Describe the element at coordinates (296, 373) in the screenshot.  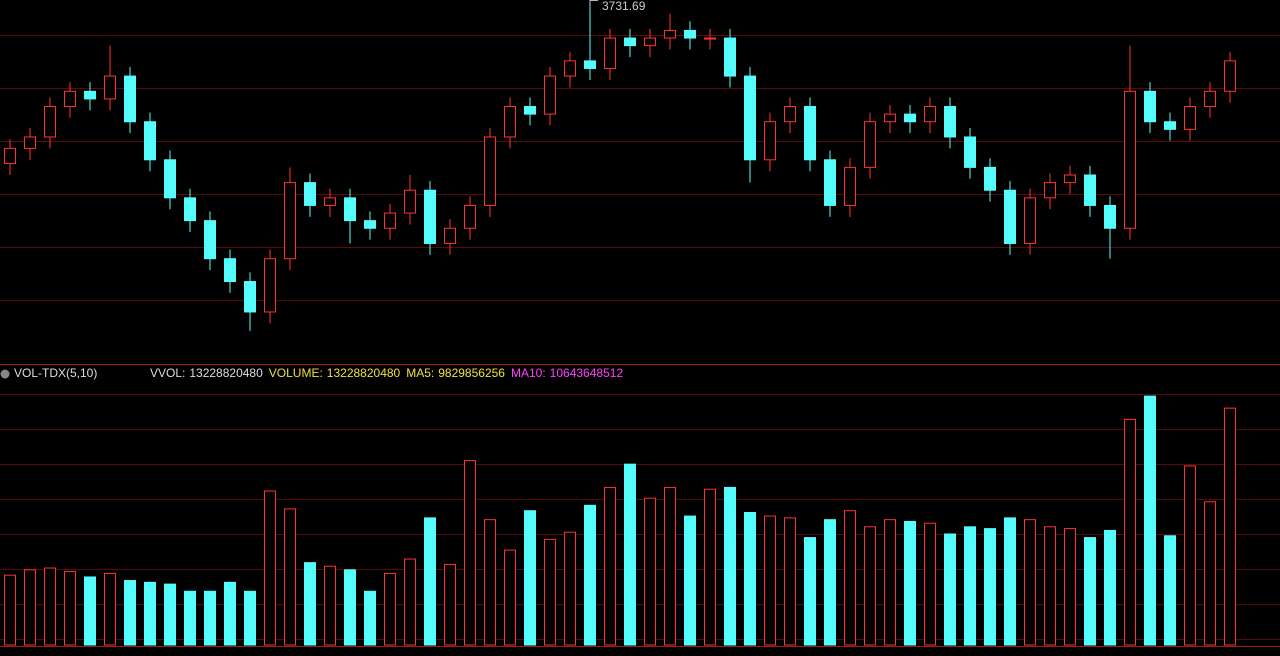
I see `legend-label: VOLUME:` at that location.